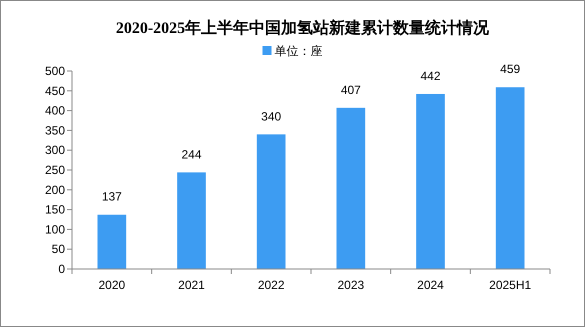 The image size is (585, 327). What do you see at coordinates (351, 285) in the screenshot?
I see `x-tick-label: 2023` at bounding box center [351, 285].